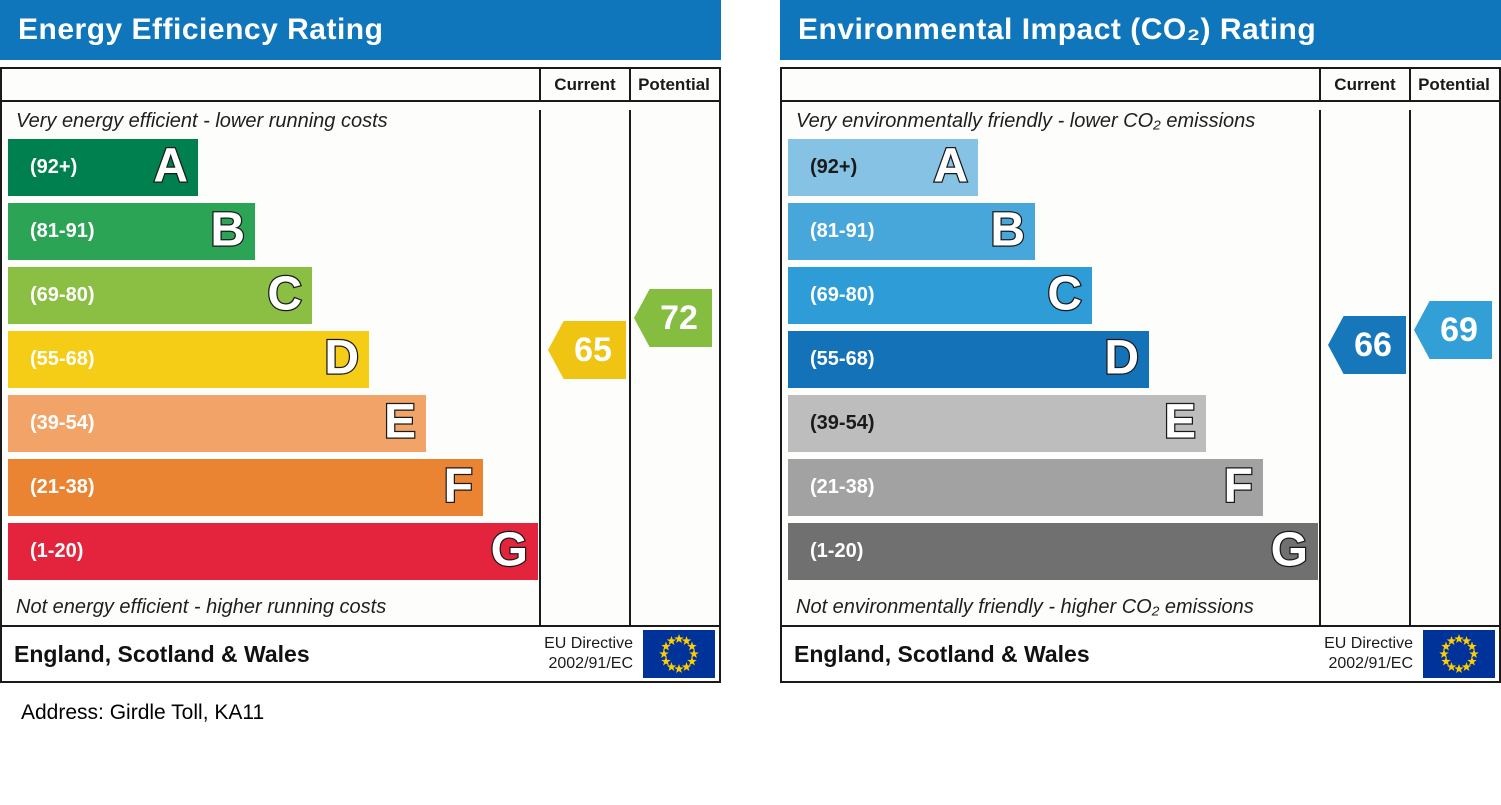  I want to click on potential-rating-value: 69, so click(1459, 329).